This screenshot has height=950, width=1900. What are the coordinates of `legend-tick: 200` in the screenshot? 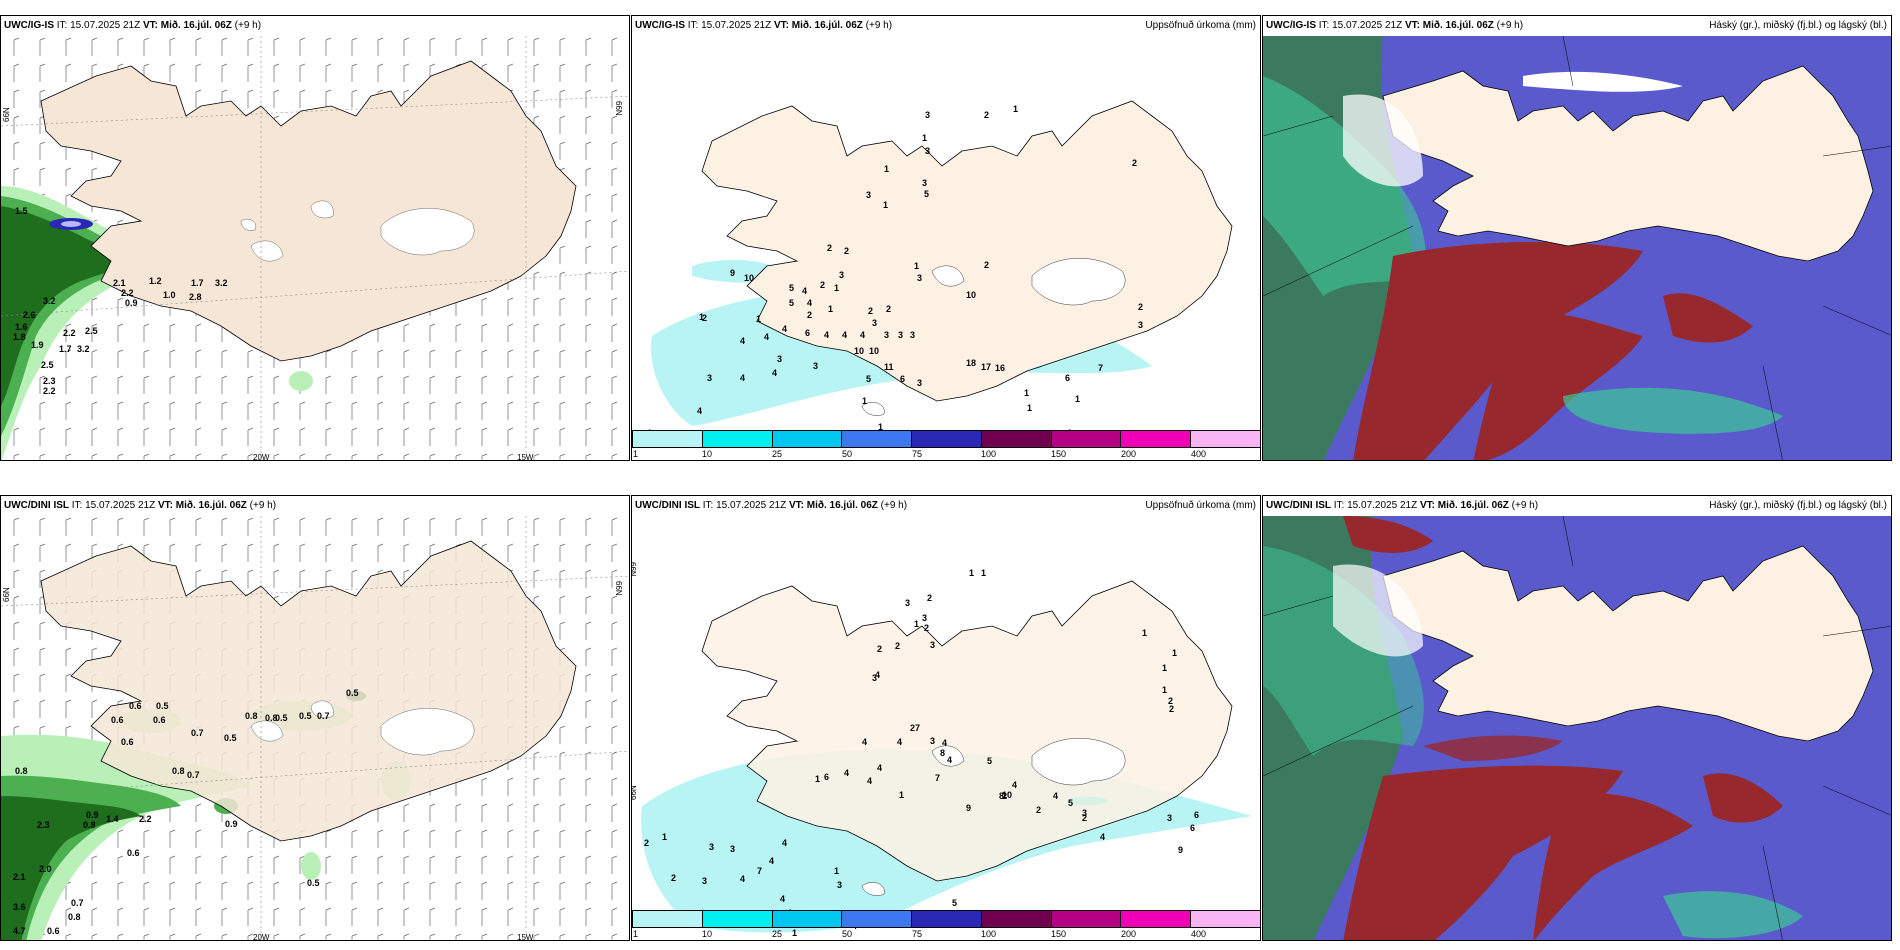 It's located at (1129, 934).